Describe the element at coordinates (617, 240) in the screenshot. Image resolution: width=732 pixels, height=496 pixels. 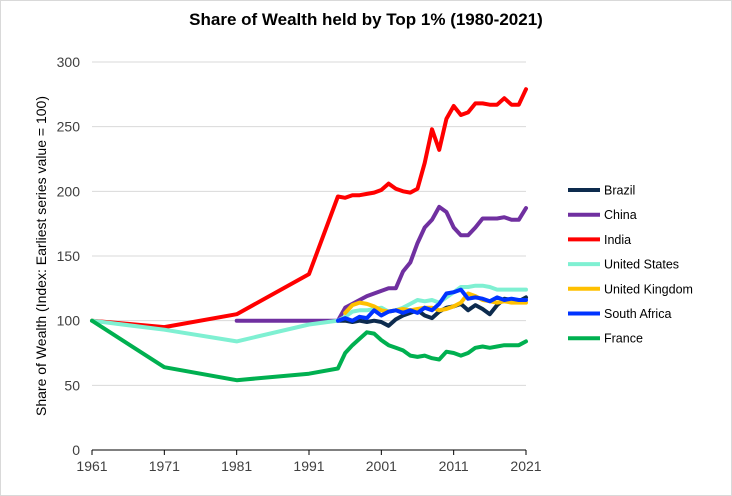
I see `legend-label-india: India` at that location.